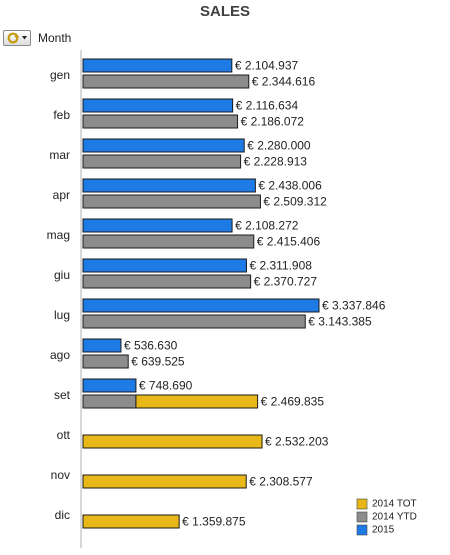 The height and width of the screenshot is (555, 450). What do you see at coordinates (162, 161) in the screenshot?
I see `bar-2014ytd-mar` at bounding box center [162, 161].